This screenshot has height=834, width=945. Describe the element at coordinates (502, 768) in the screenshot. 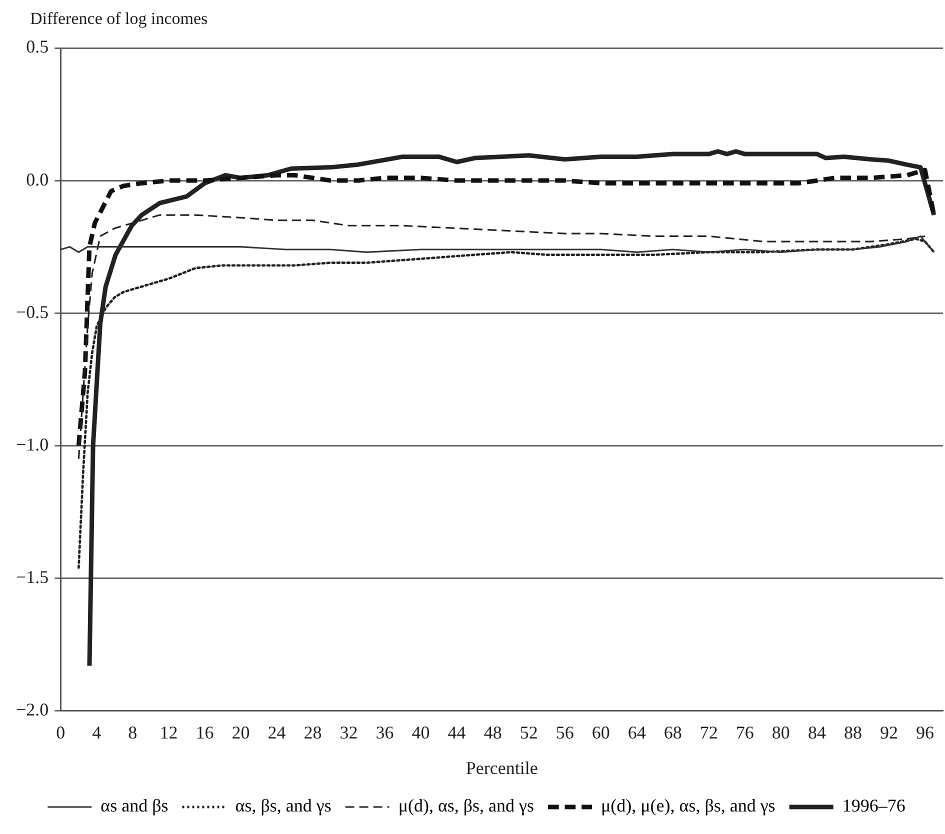

I see `x-axis-title: Percentile` at that location.